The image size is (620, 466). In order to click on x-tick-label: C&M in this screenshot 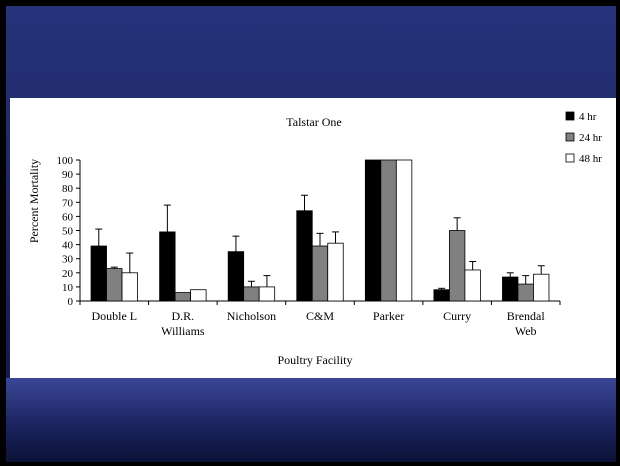, I will do `click(320, 316)`.